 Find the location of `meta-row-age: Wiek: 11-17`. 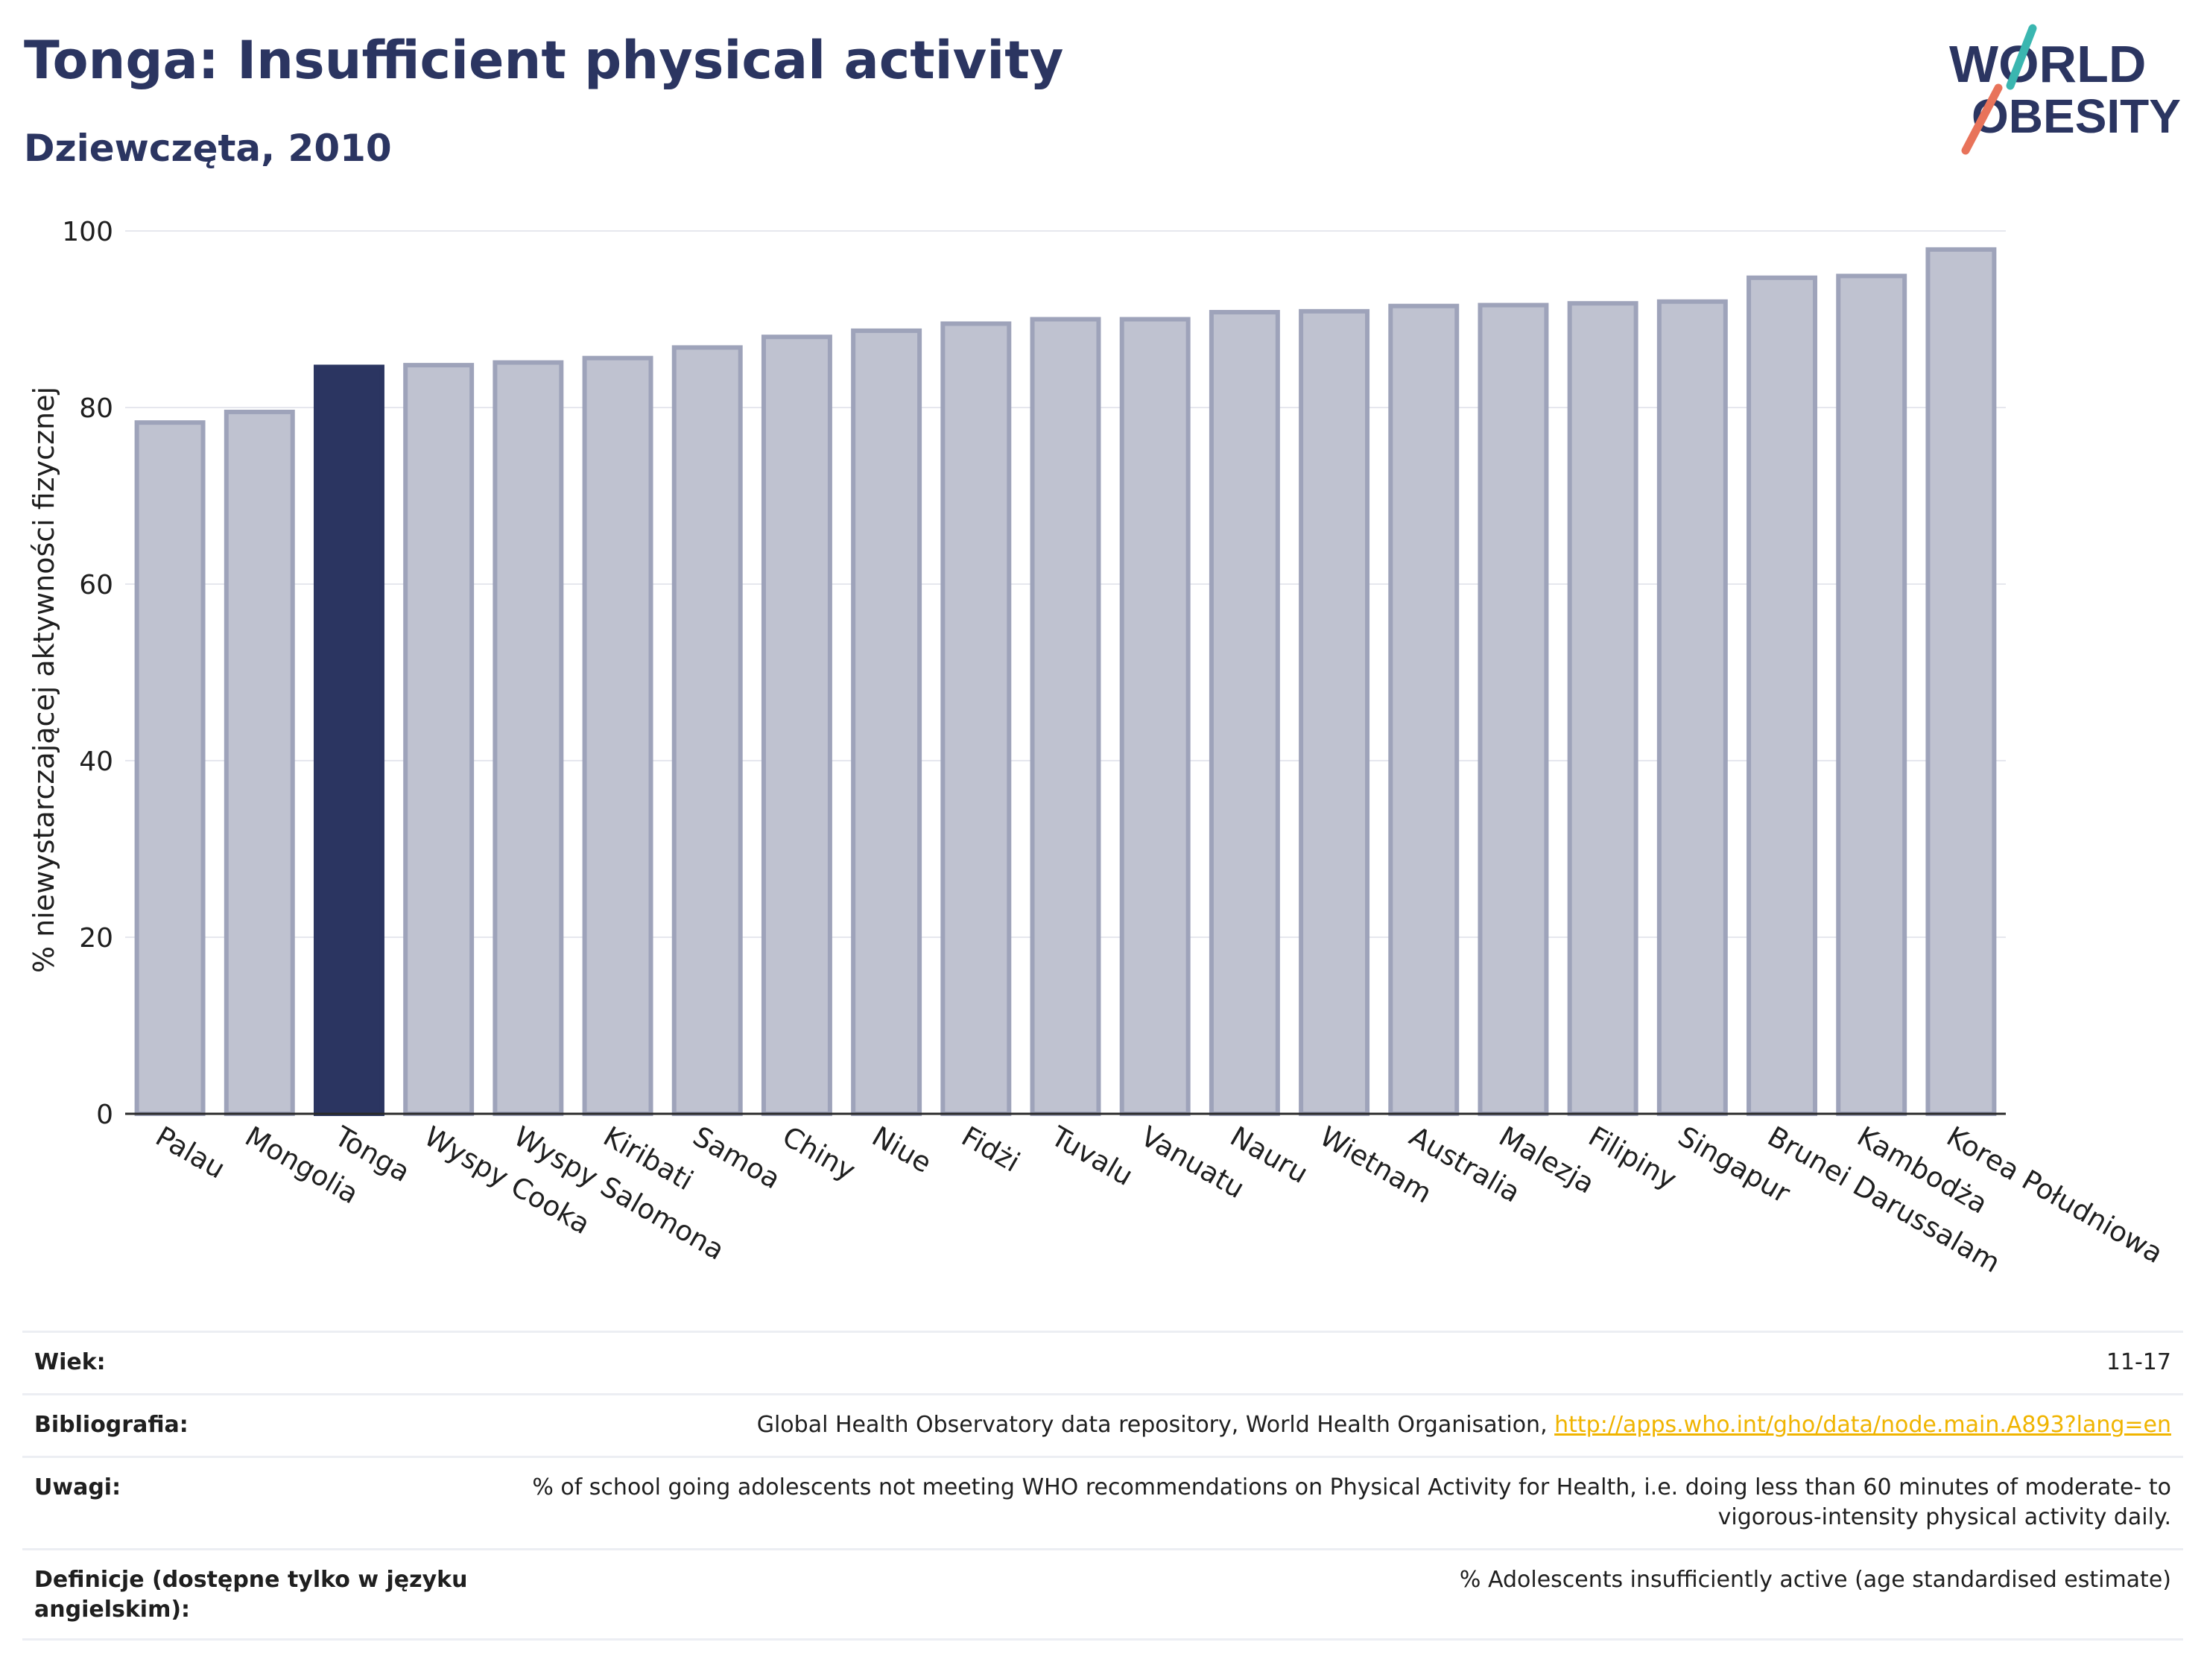

meta-row-age: Wiek: 11-17 is located at coordinates (1102, 1362).